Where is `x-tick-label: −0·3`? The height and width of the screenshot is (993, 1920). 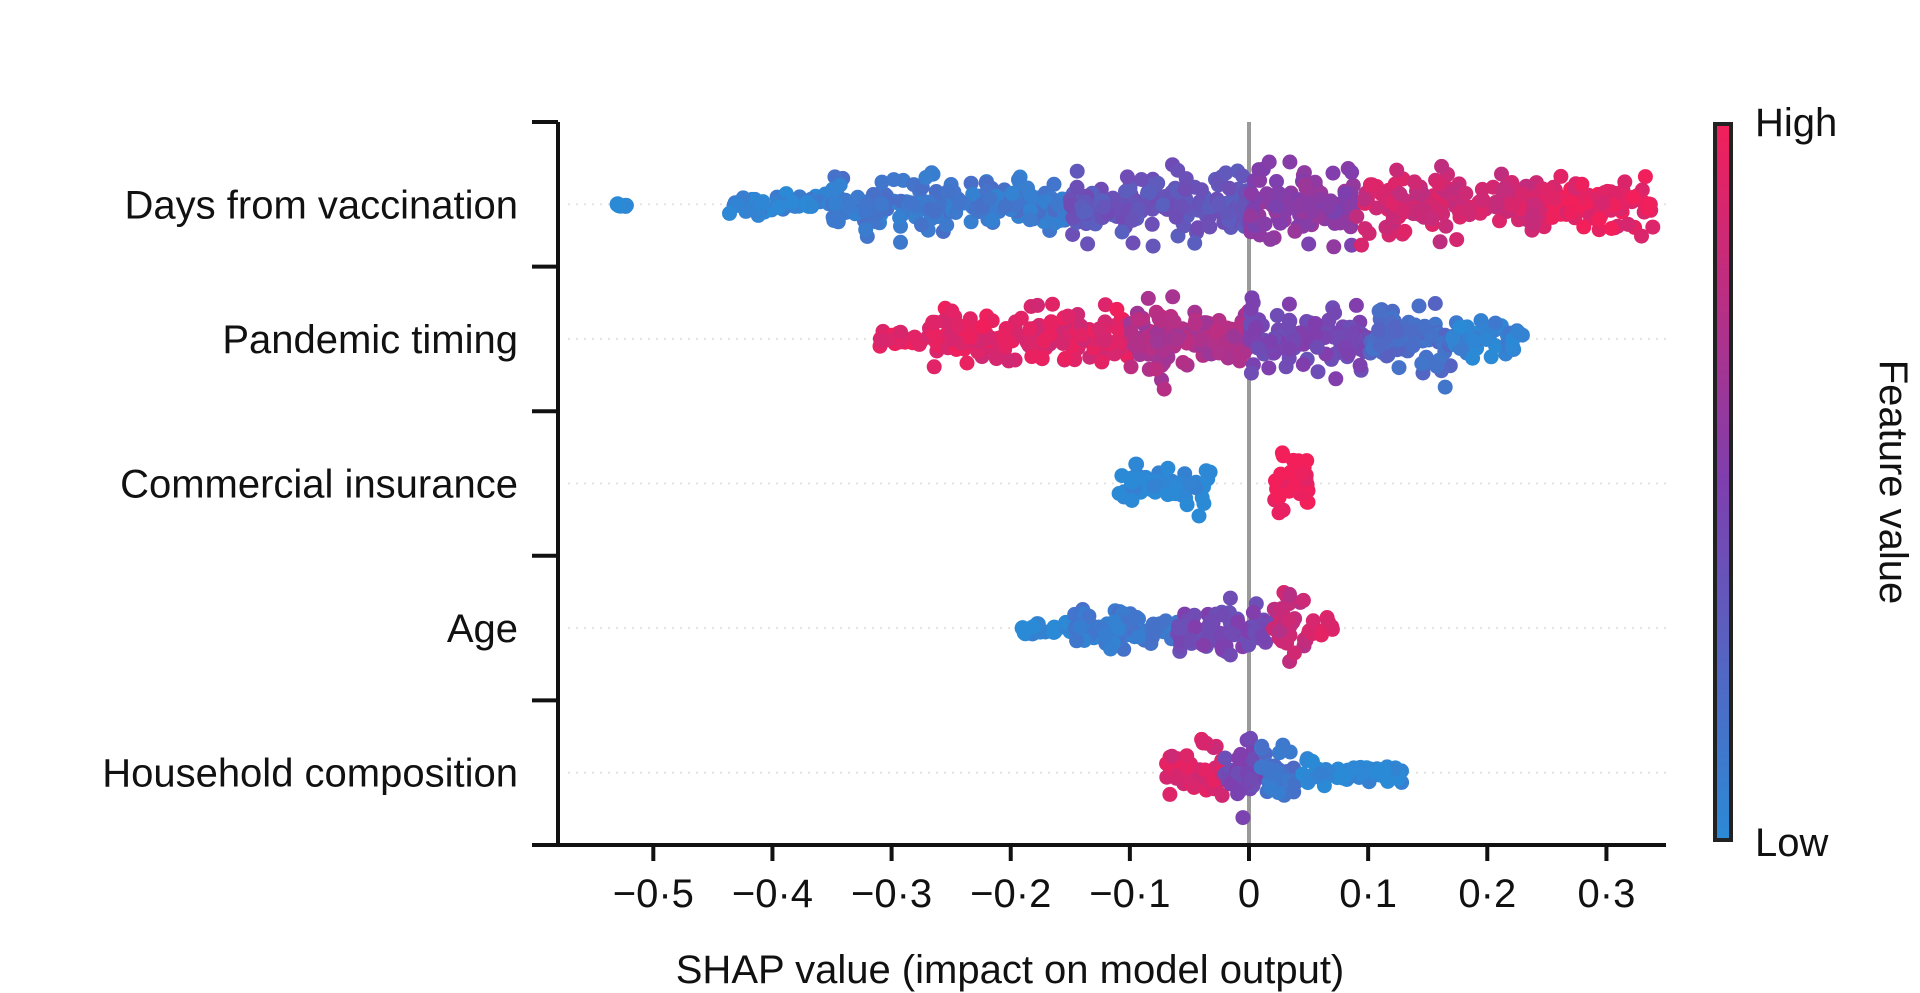 x-tick-label: −0·3 is located at coordinates (891, 894).